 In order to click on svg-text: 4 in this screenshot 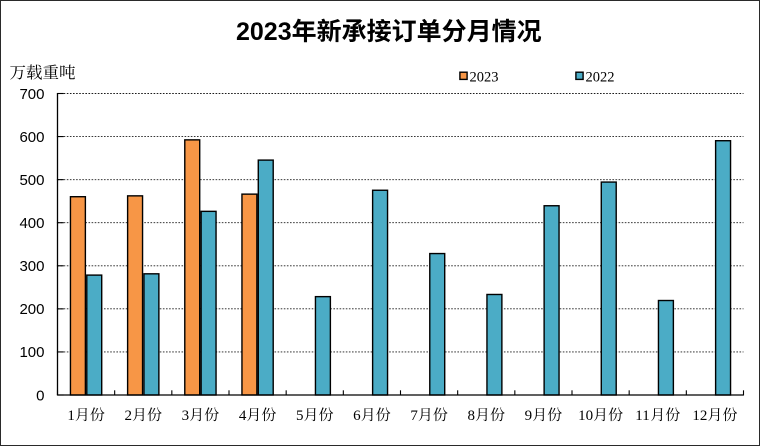, I will do `click(243, 416)`.